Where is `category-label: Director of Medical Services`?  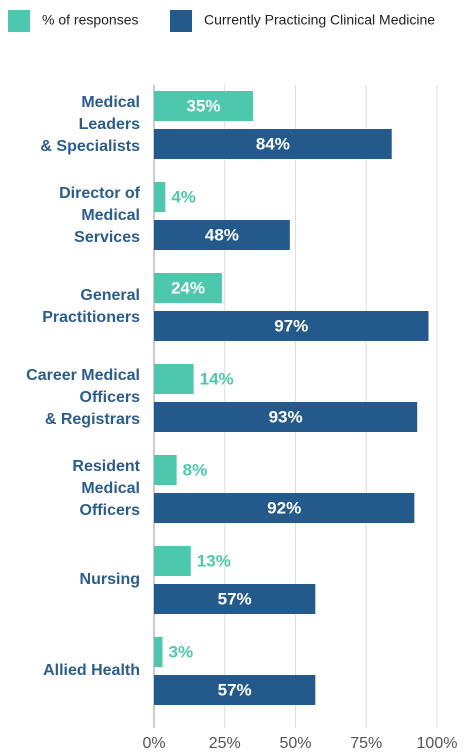
category-label: Director of Medical Services is located at coordinates (100, 215).